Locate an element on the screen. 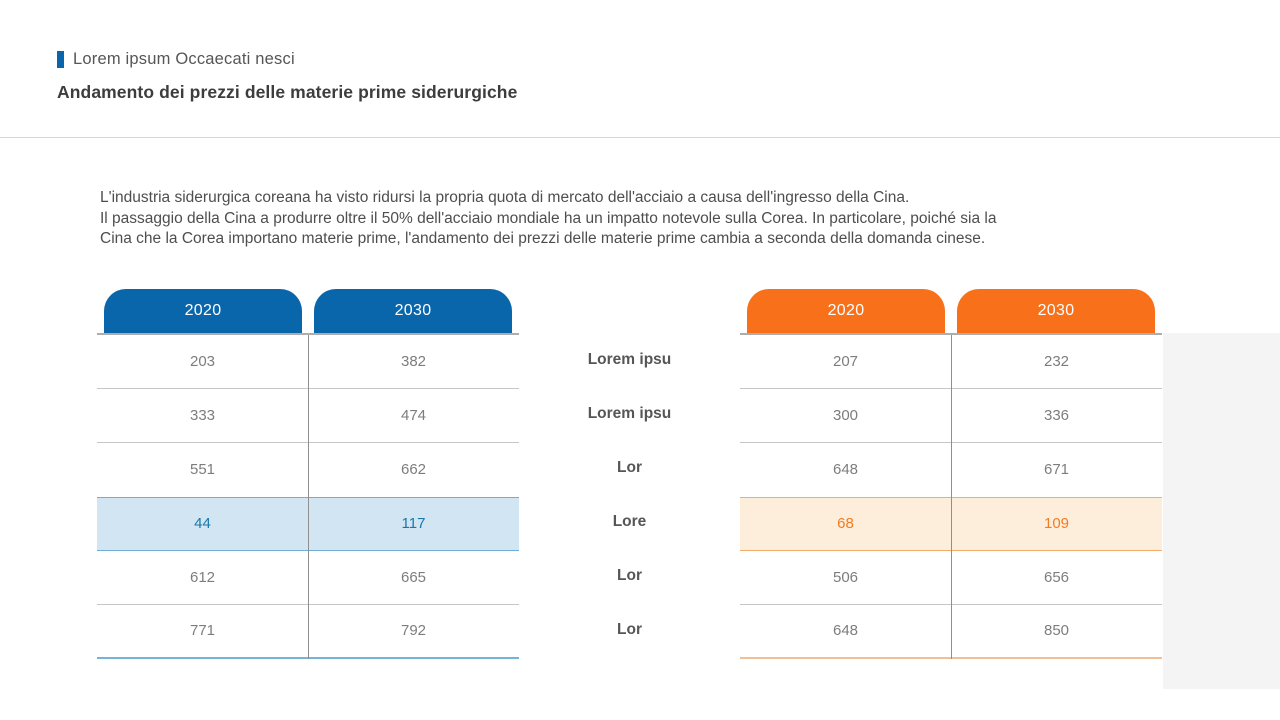 The width and height of the screenshot is (1280, 720). right-table-header-rule is located at coordinates (951, 334).